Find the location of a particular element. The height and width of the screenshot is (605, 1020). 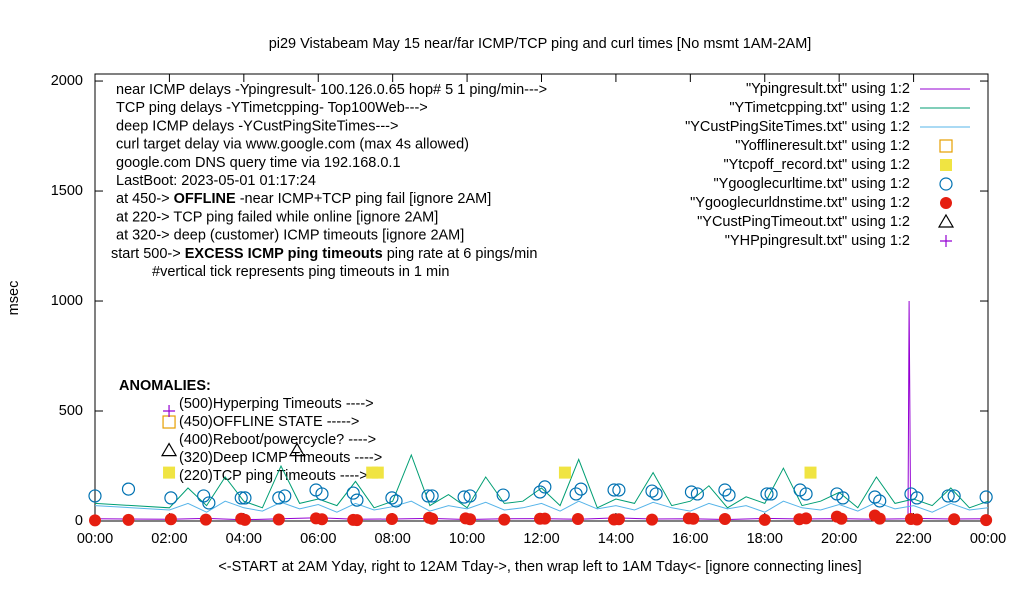

x-tick-label: 02:00 is located at coordinates (169, 539).